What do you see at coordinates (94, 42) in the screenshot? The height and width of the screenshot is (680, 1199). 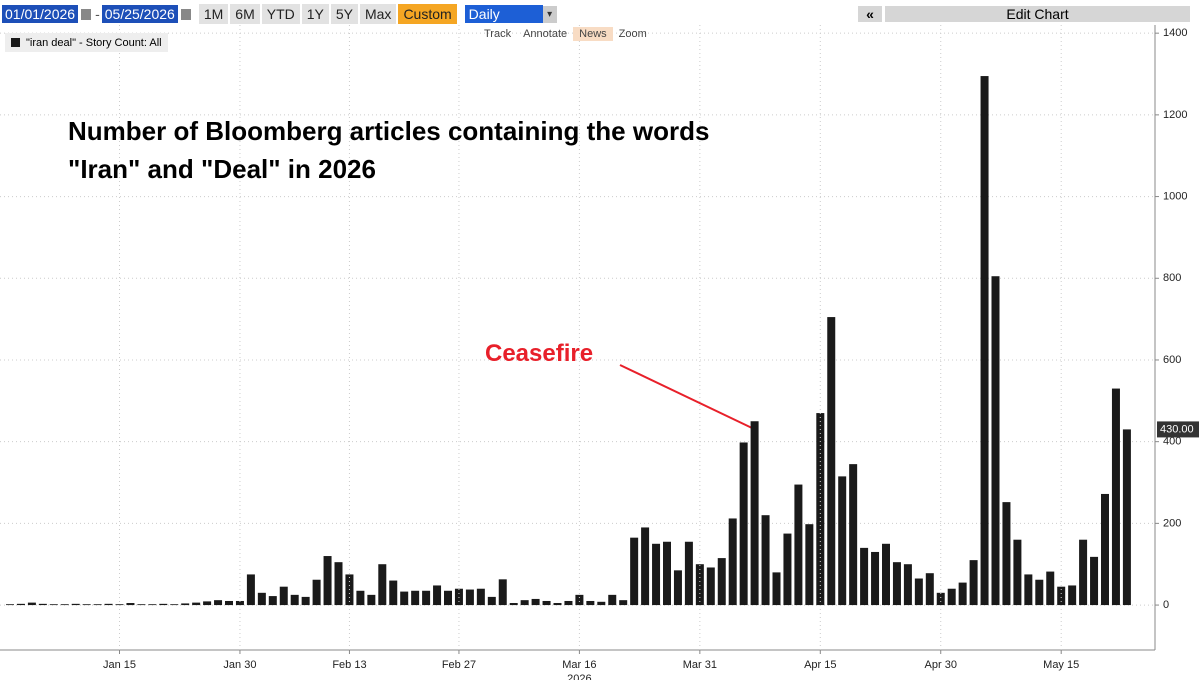 I see `legend-label: "iran deal" - Story Count: All` at bounding box center [94, 42].